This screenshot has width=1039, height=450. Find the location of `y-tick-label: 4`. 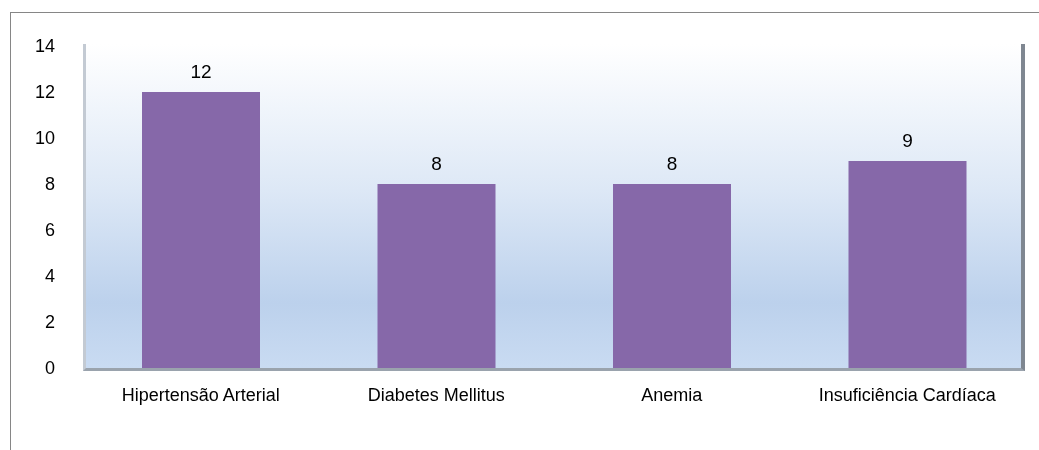

y-tick-label: 4 is located at coordinates (49, 276).